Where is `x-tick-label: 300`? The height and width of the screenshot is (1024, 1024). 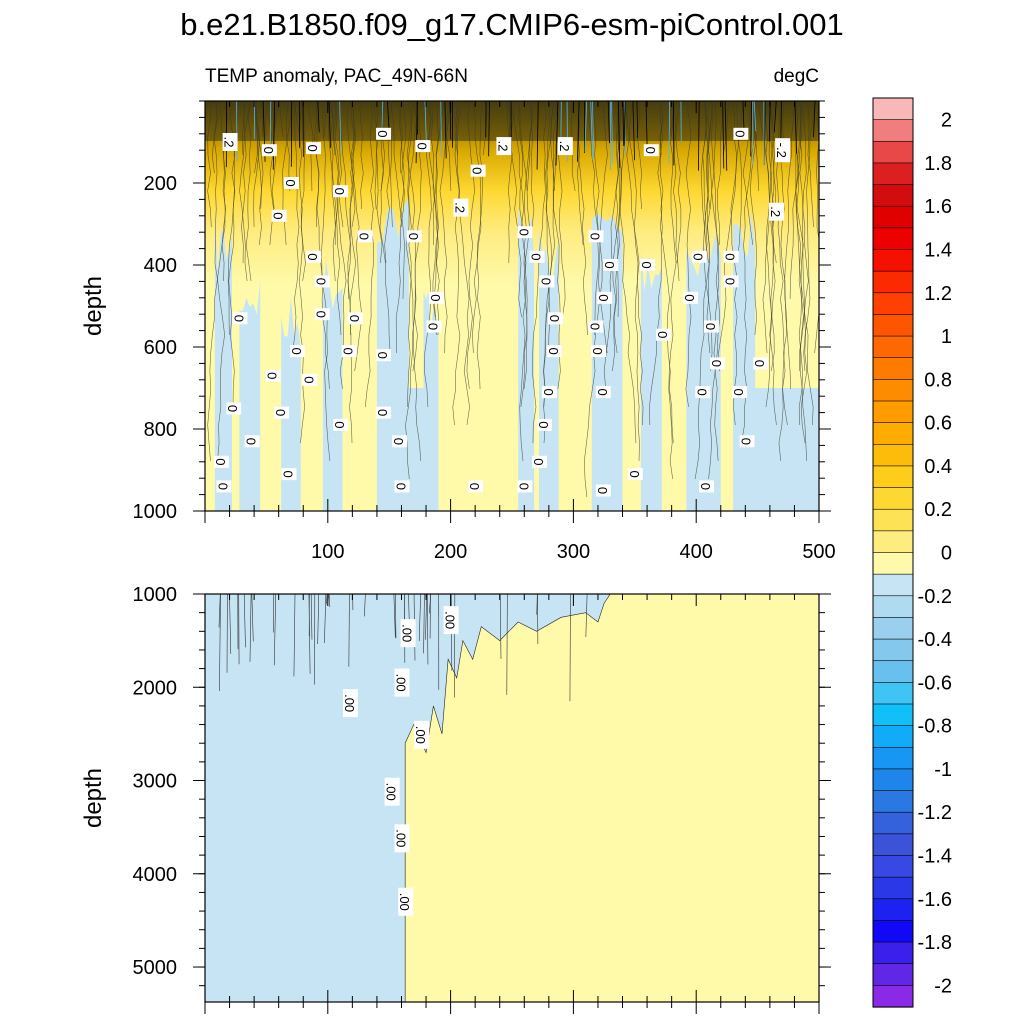 x-tick-label: 300 is located at coordinates (573, 552).